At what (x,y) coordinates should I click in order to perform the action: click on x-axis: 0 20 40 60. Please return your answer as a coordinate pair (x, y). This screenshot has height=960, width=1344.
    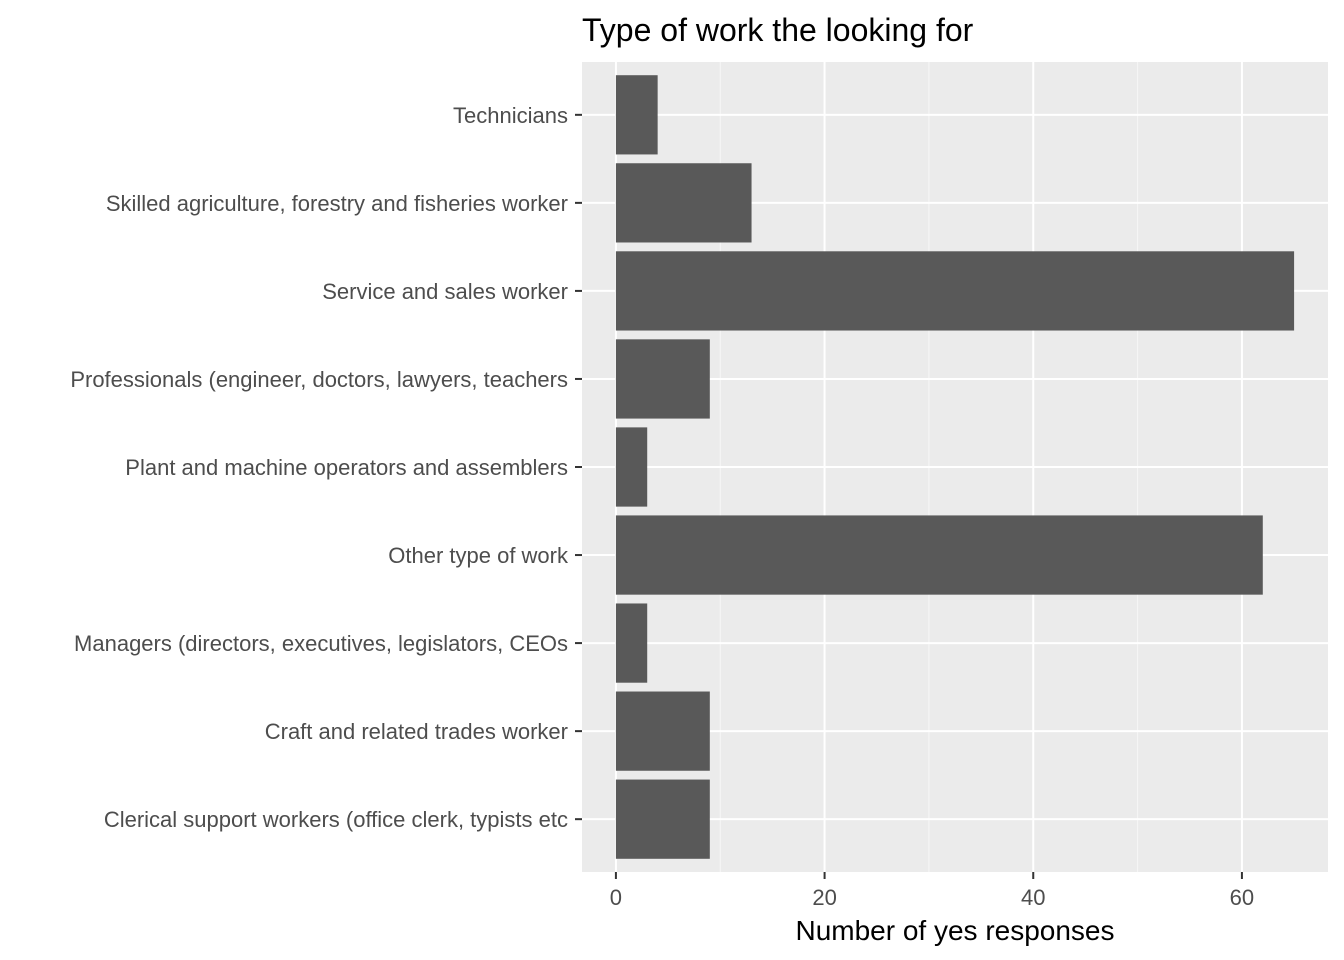
    Looking at the image, I should click on (932, 891).